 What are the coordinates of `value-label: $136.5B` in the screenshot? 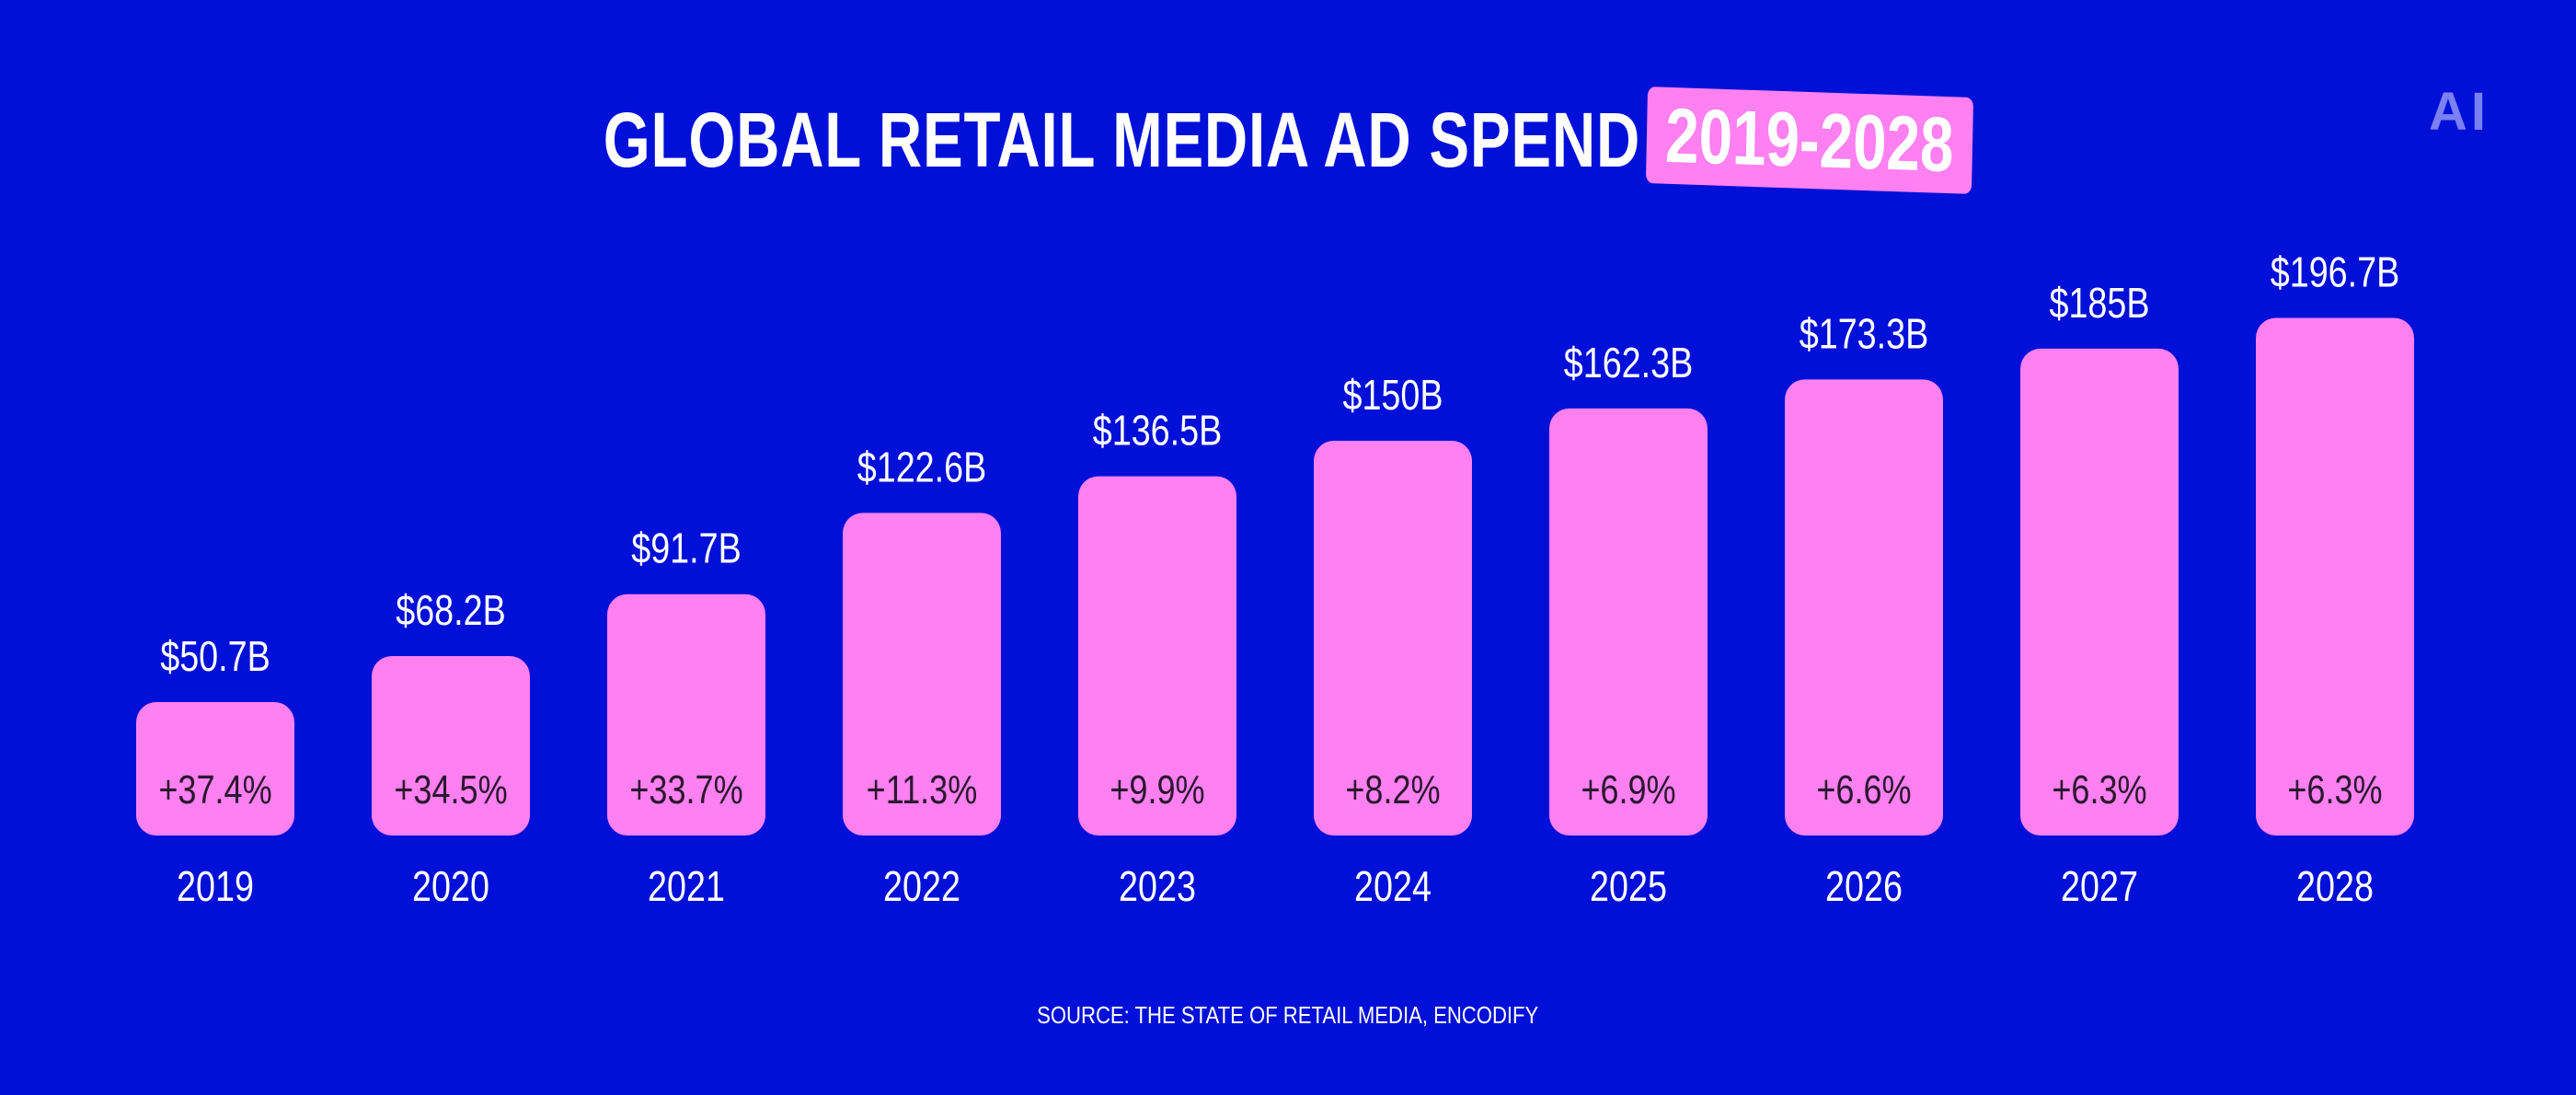 It's located at (1157, 430).